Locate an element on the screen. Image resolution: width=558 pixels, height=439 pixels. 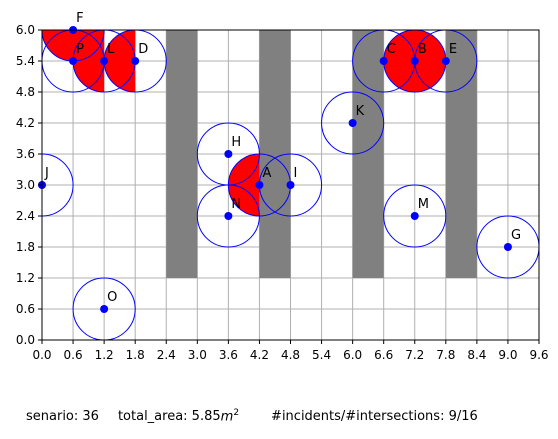
total-area-text: total_area: 5.85m2 is located at coordinates (178, 416).